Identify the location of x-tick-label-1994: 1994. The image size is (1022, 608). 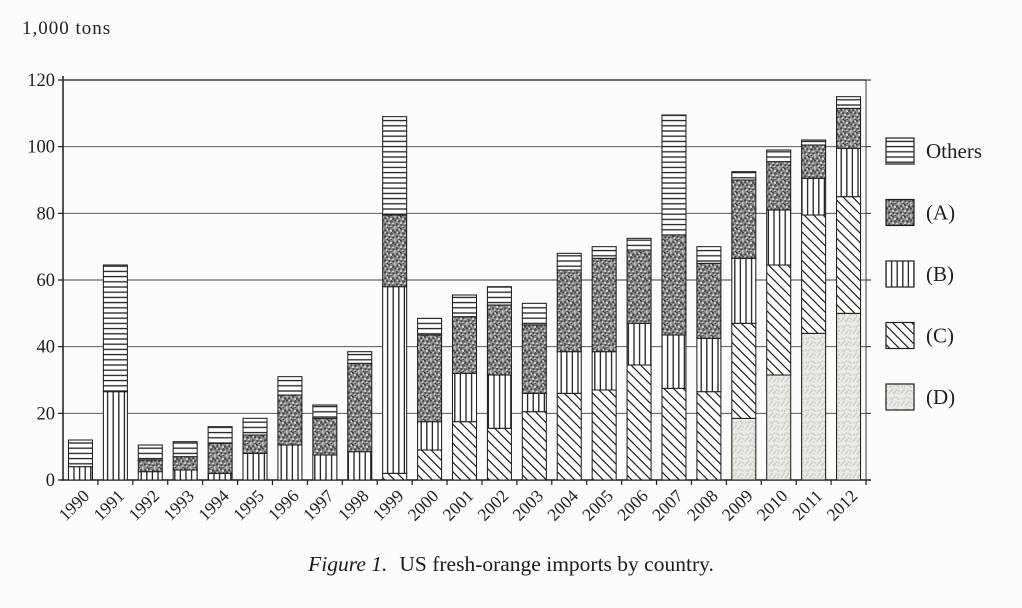
(213, 505).